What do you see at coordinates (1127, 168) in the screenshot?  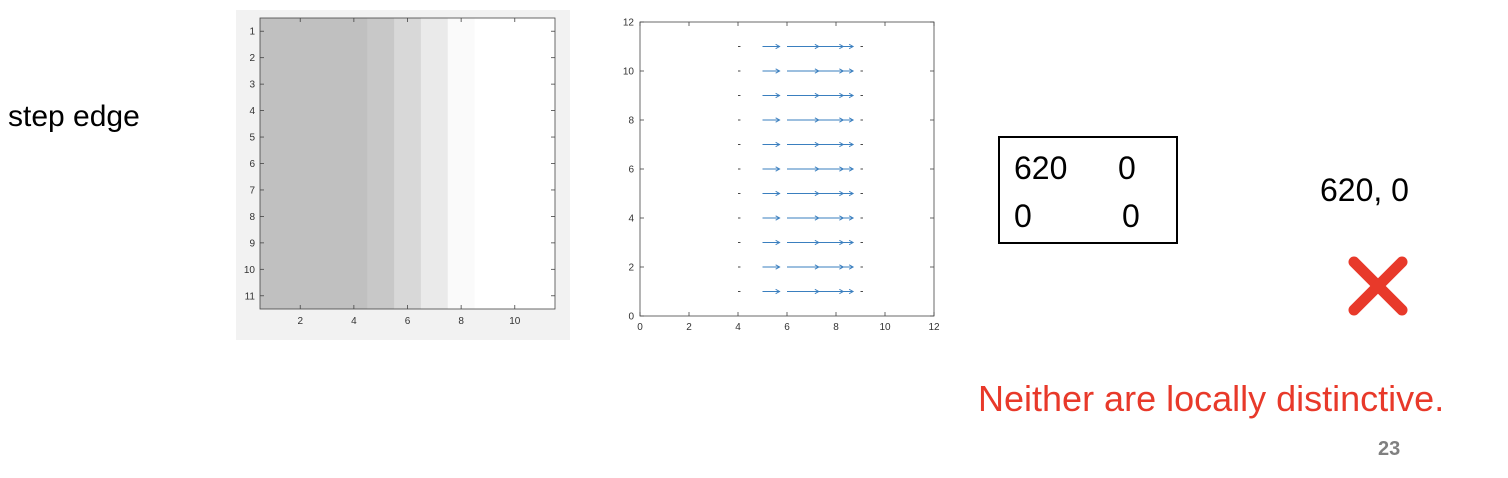 I see `matrix-cell-r0c1: 0` at bounding box center [1127, 168].